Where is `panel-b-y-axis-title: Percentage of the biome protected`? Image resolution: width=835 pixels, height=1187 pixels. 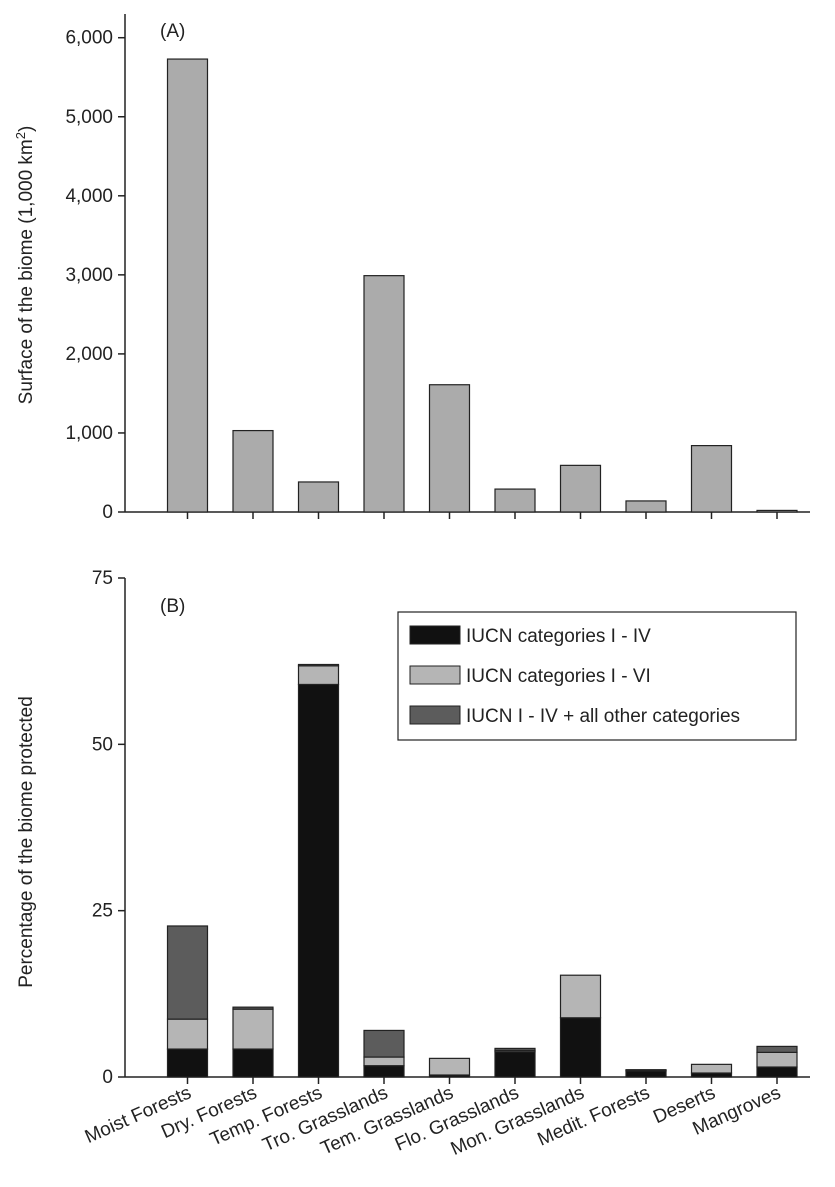 panel-b-y-axis-title: Percentage of the biome protected is located at coordinates (26, 842).